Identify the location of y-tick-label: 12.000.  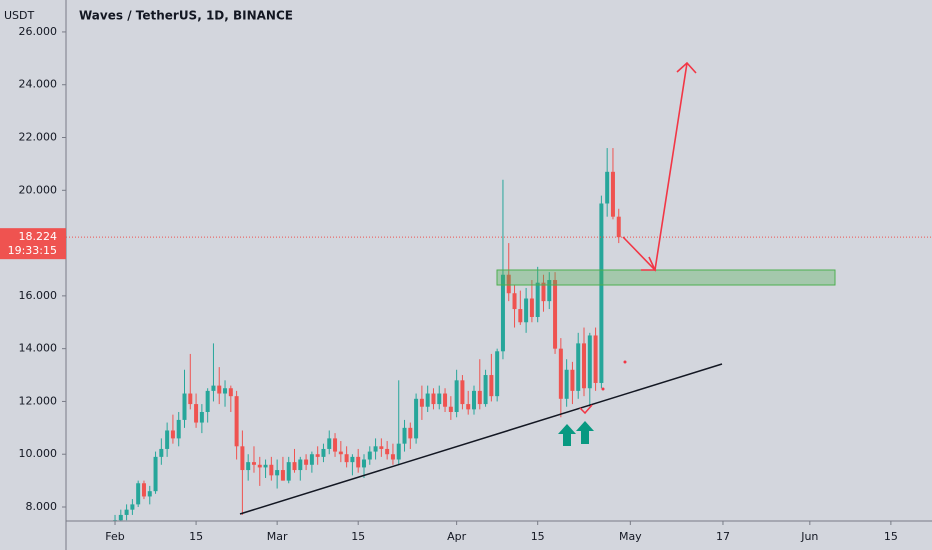
(38, 400).